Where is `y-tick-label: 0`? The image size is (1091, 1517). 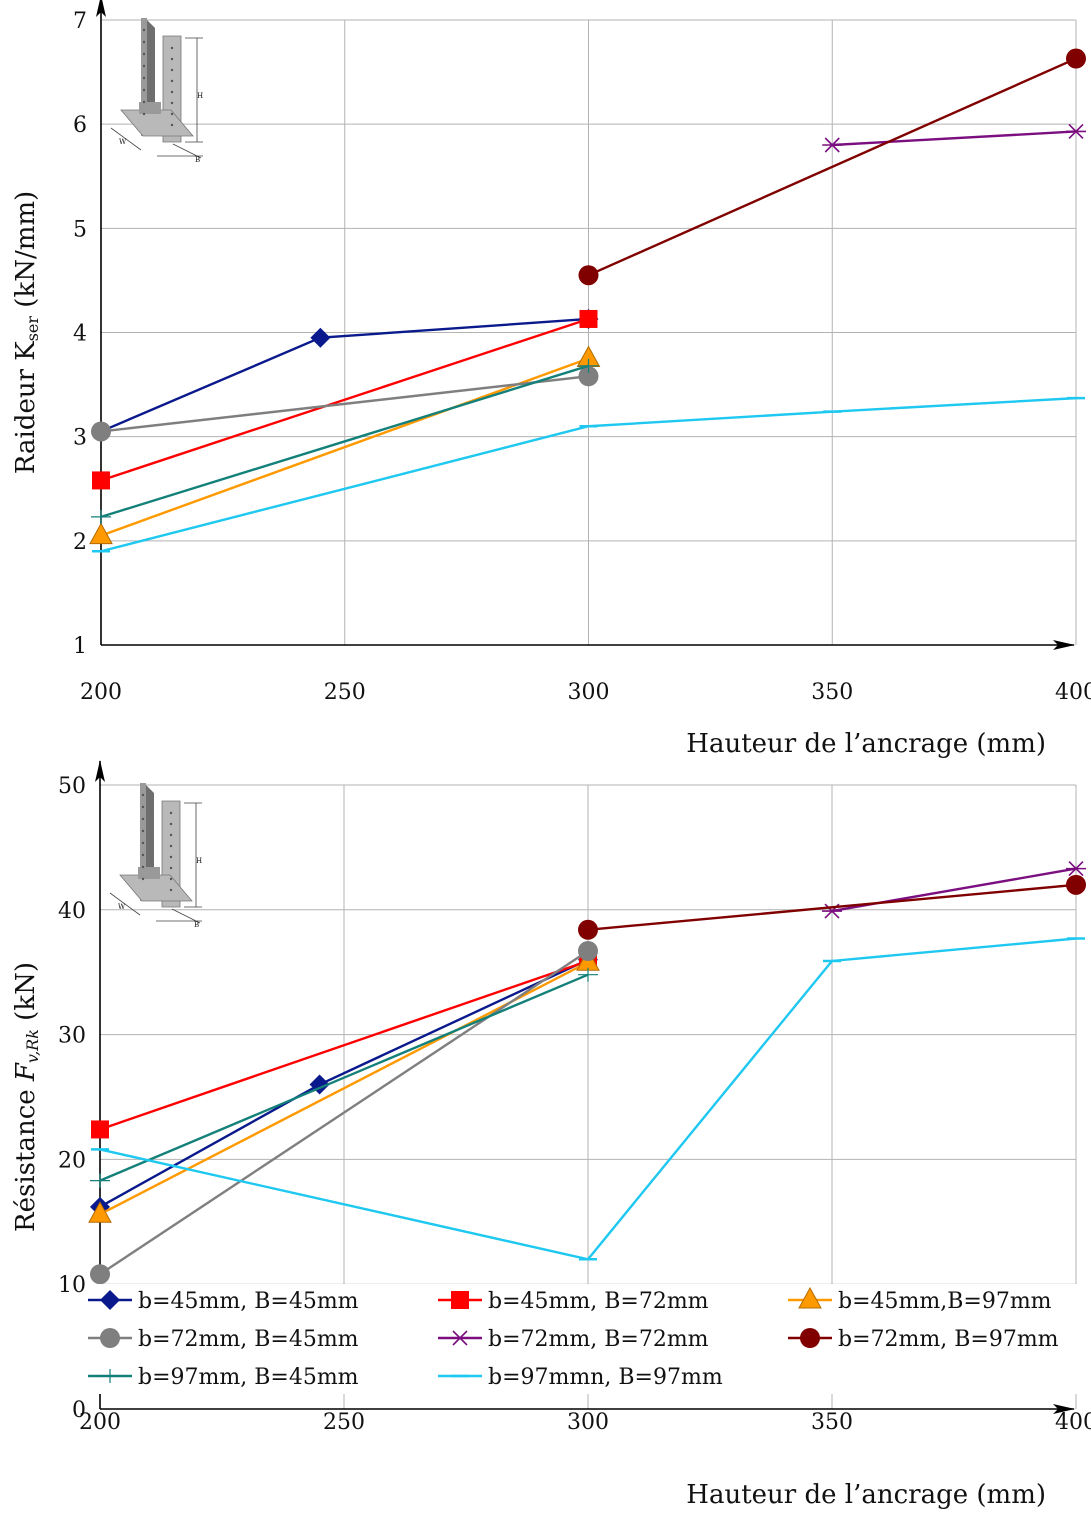
y-tick-label: 0 is located at coordinates (79, 1410).